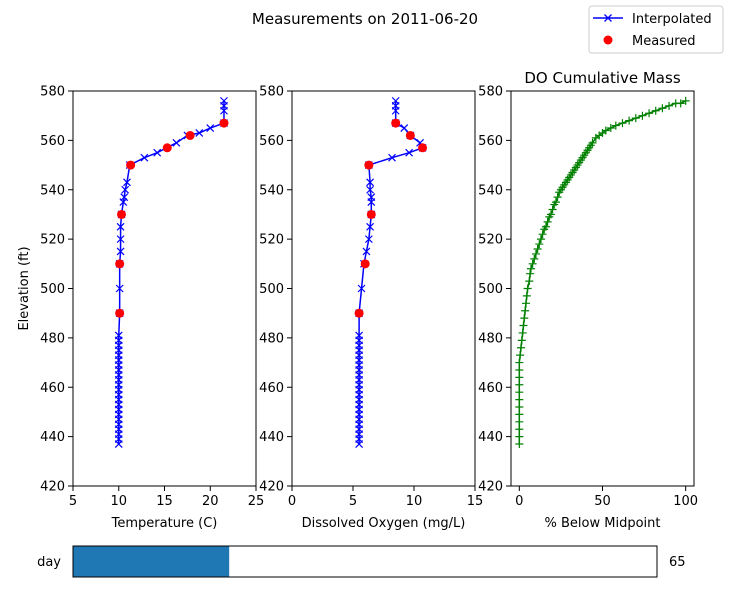 The image size is (730, 608). I want to click on panel-0-y-tick-label: 520, so click(52, 240).